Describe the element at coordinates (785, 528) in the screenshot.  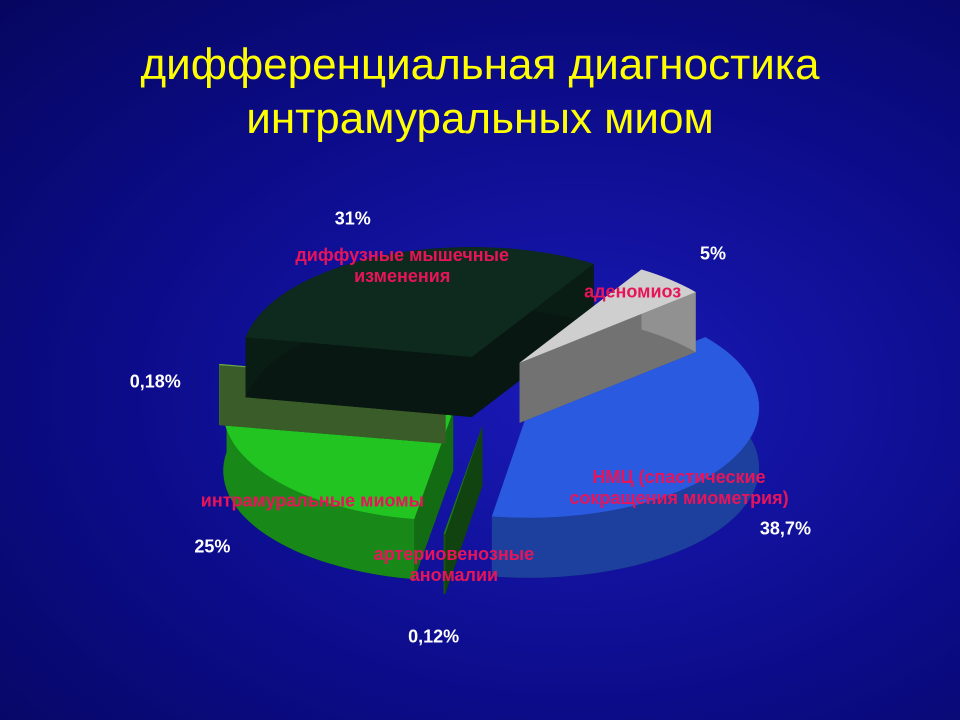
I see `value-label: 38,7%` at that location.